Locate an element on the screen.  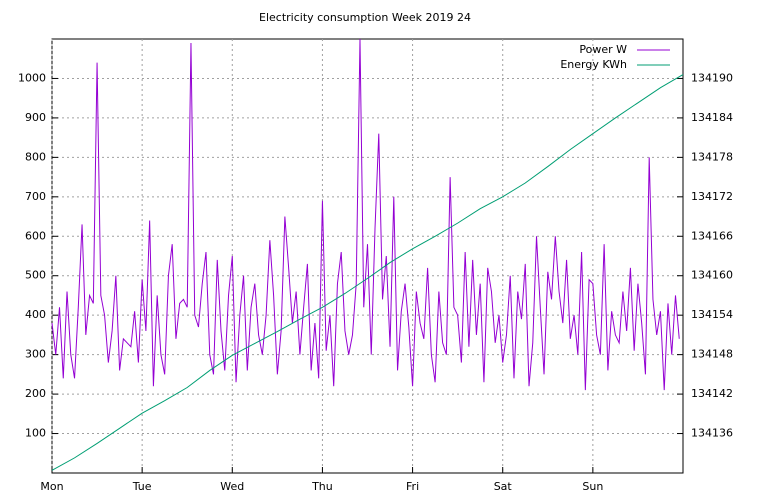
y2-tick-label: 134136 is located at coordinates (712, 433).